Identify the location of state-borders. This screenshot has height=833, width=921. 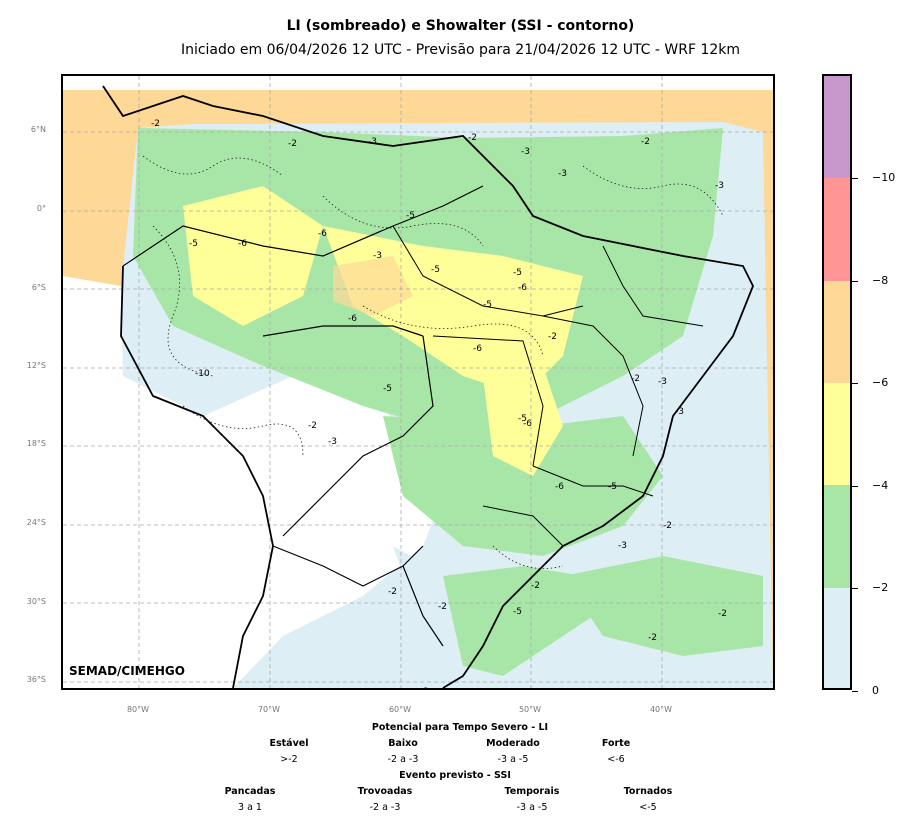
(548, 386).